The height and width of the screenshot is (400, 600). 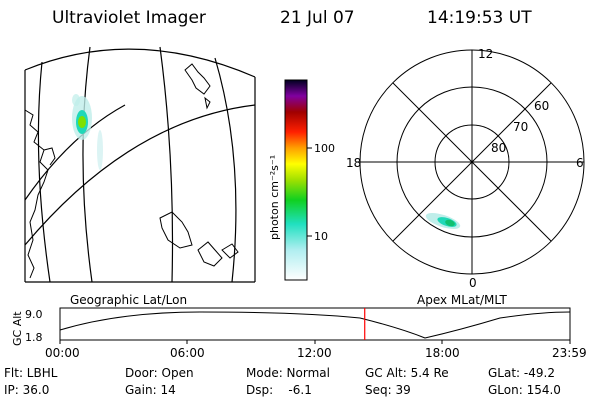 I want to click on colorbar-tick-100: 100, so click(x=324, y=148).